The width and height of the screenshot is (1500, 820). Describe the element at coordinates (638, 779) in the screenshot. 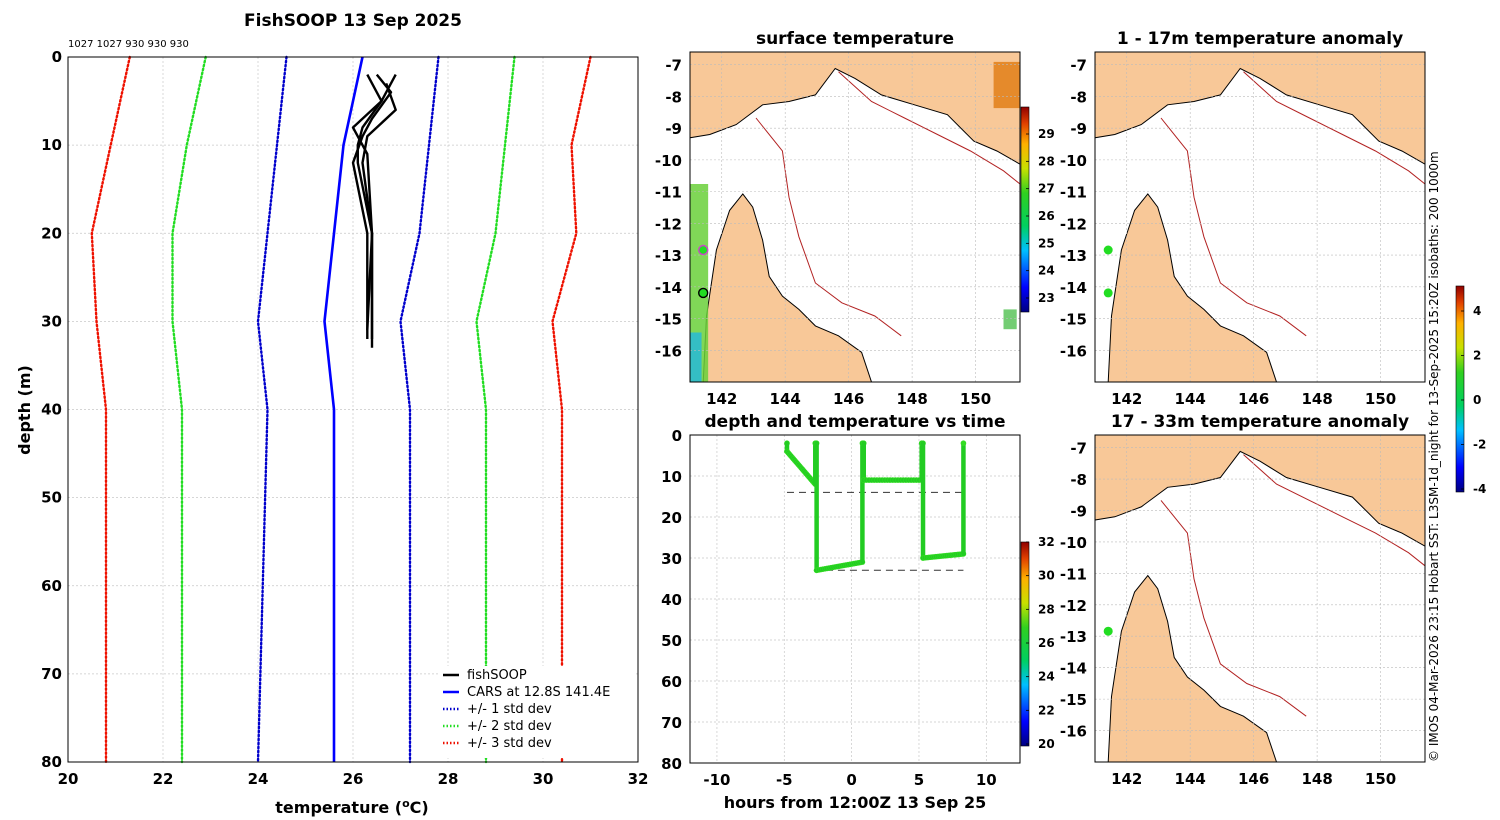

I see `profile-x-tick: 32` at that location.